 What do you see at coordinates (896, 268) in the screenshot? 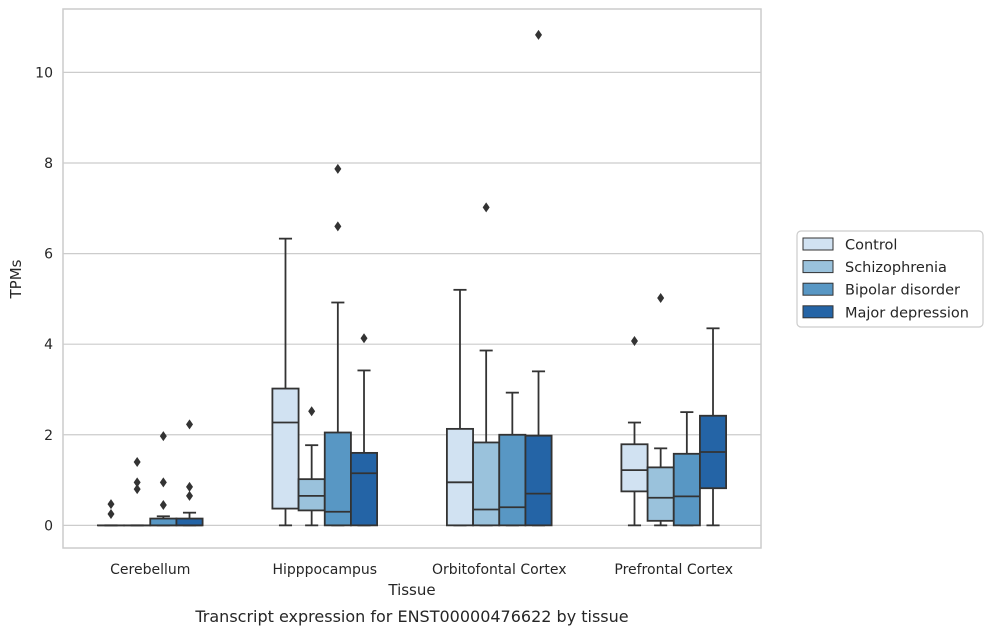
I see `legend-label: Schizophrenia` at bounding box center [896, 268].